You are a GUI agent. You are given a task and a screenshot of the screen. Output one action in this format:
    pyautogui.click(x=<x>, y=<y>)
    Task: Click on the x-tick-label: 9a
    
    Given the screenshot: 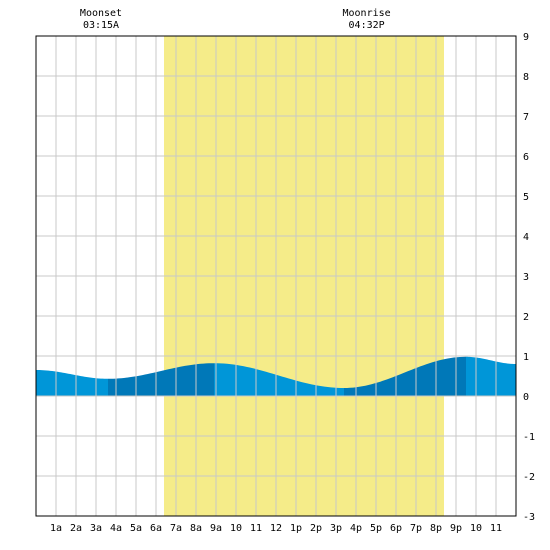 What is the action you would take?
    pyautogui.click(x=216, y=528)
    